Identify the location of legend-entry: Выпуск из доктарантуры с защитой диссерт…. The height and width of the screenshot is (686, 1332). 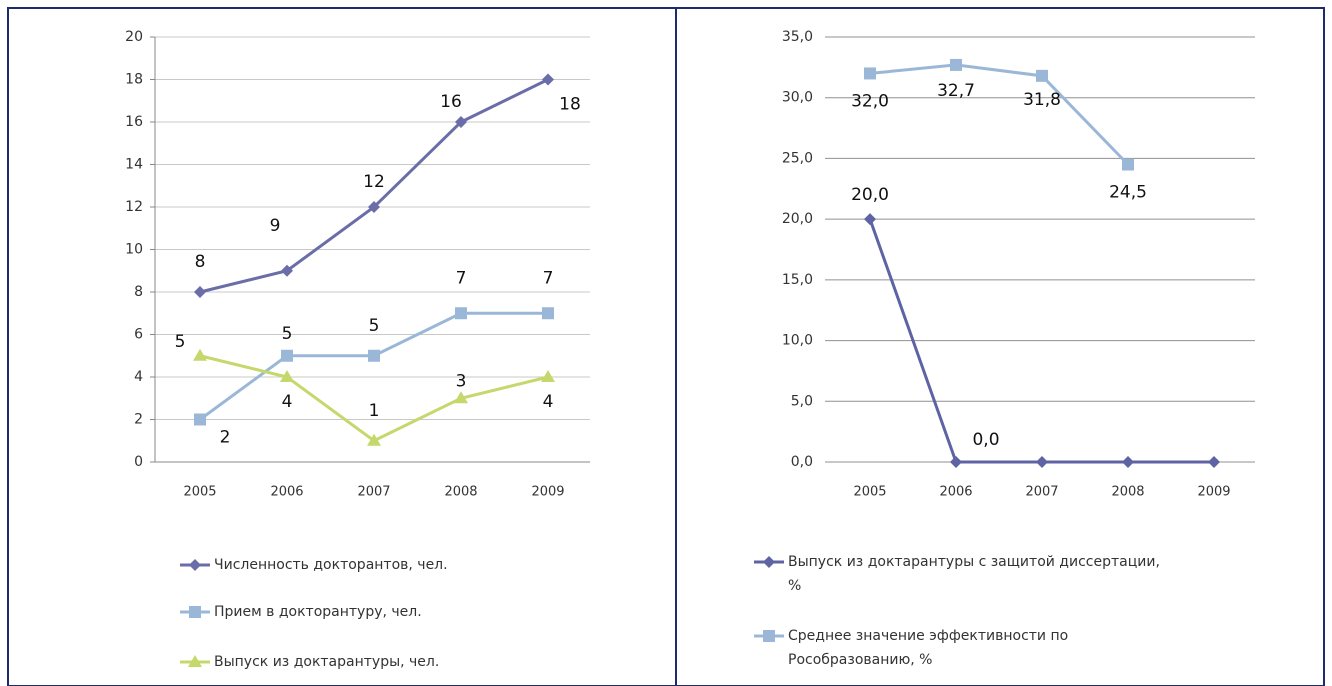
(974, 574).